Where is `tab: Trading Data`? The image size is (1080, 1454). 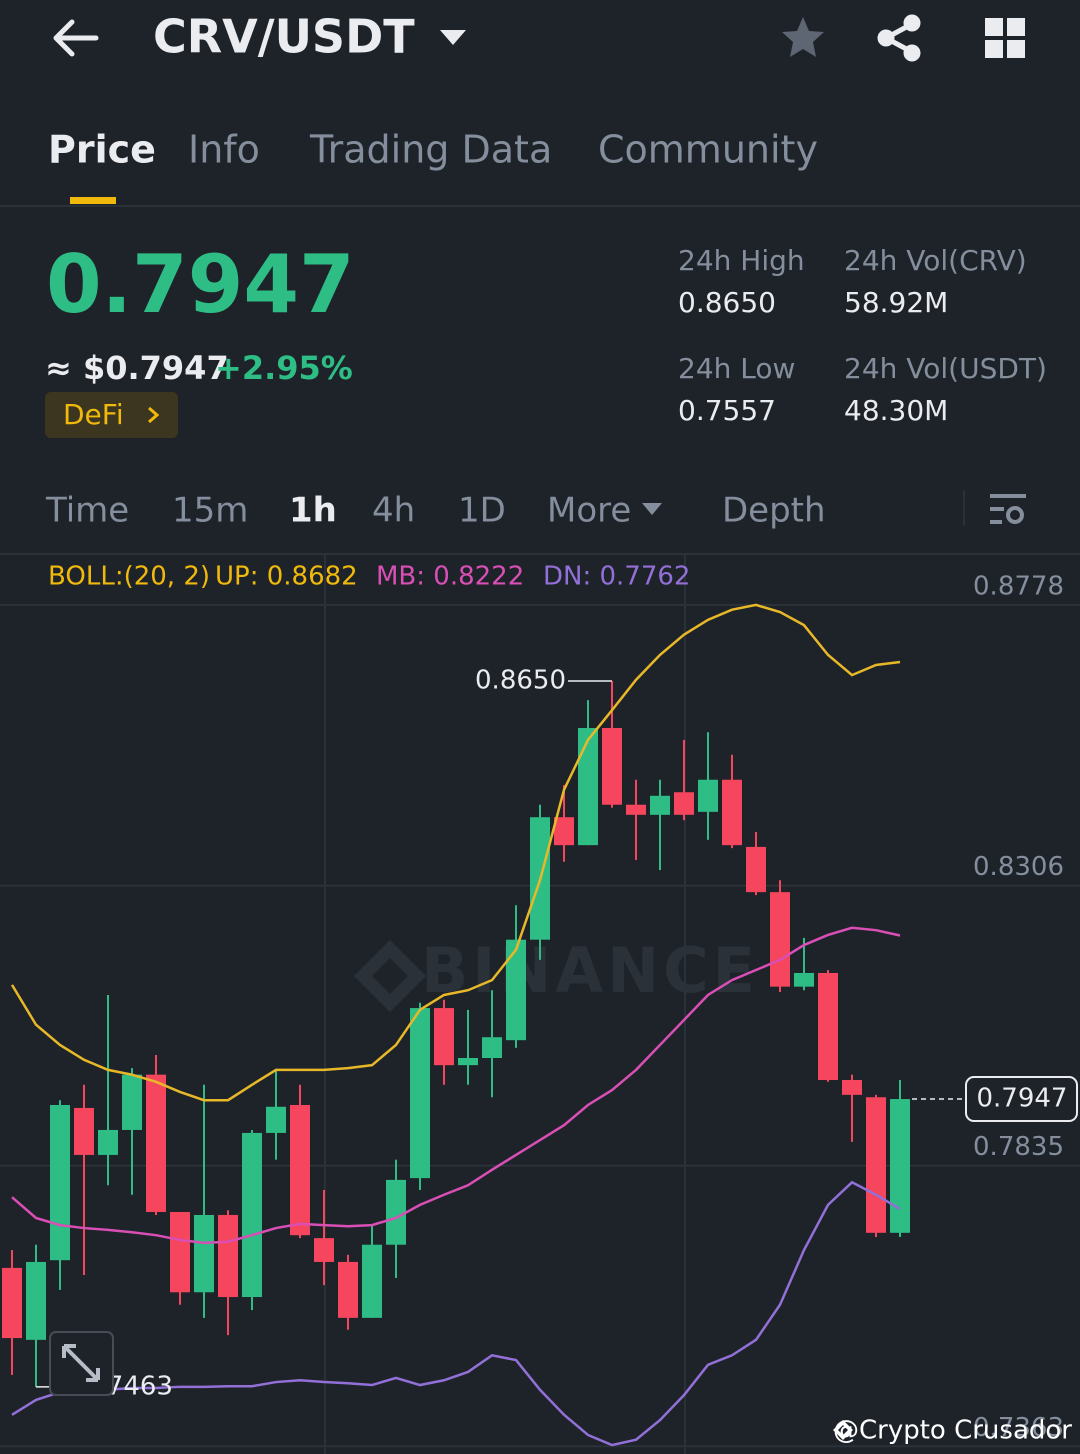 tab: Trading Data is located at coordinates (430, 150).